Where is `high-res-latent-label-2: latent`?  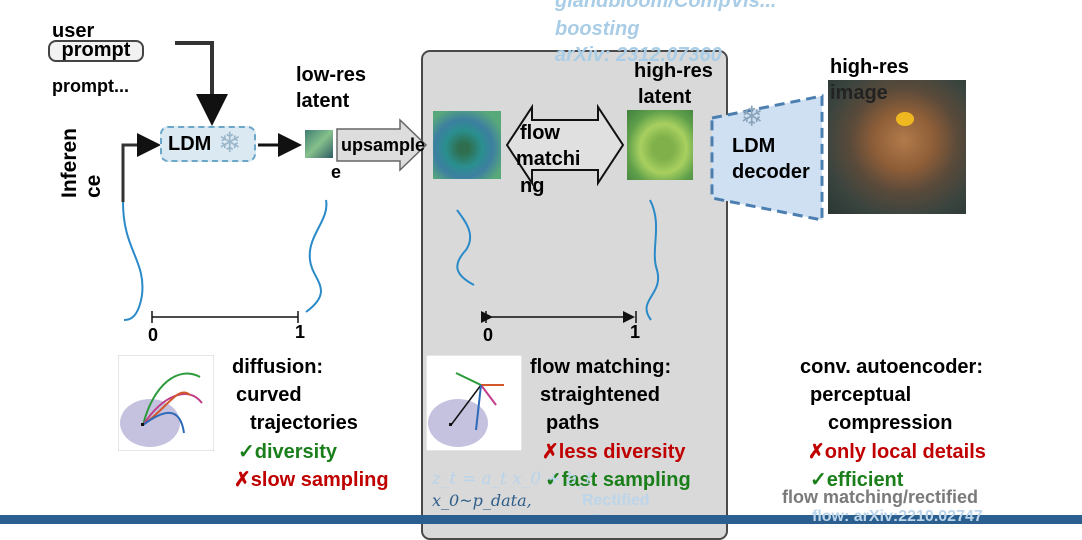 high-res-latent-label-2: latent is located at coordinates (665, 97).